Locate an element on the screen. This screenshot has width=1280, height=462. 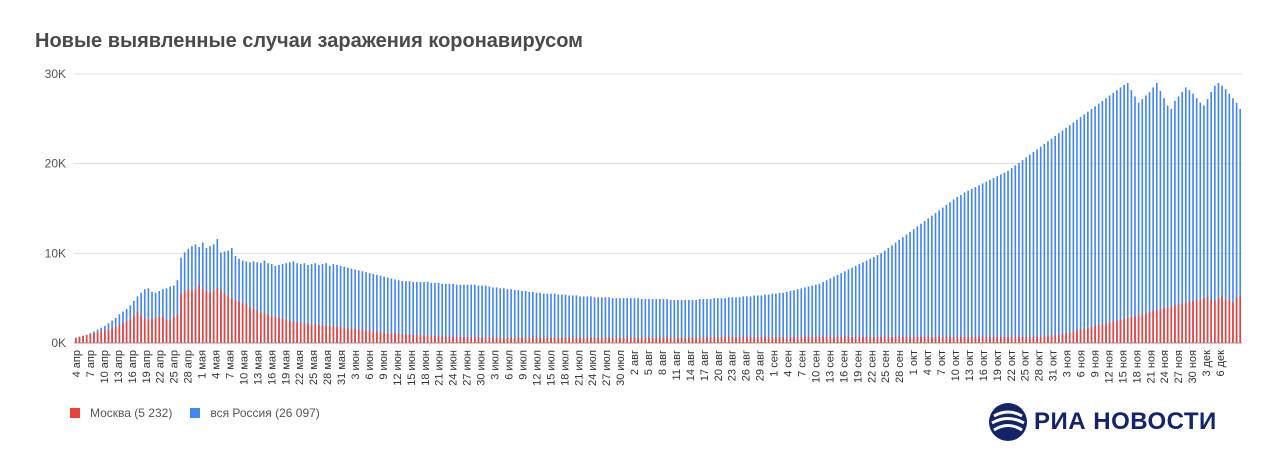
x-tick-label: 10 сен is located at coordinates (816, 366).